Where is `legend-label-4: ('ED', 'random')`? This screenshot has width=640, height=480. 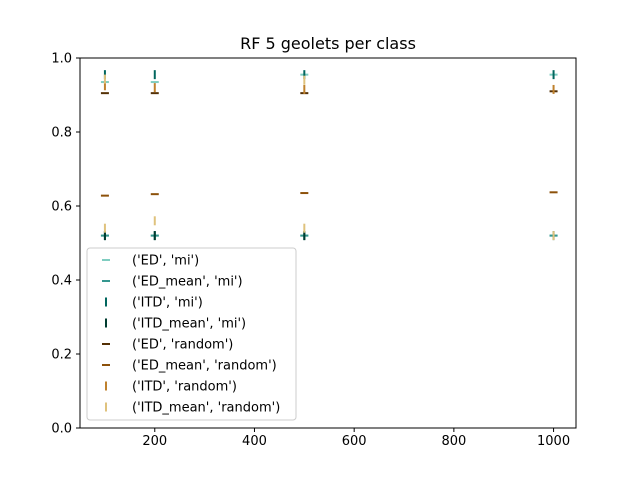 legend-label-4: ('ED', 'random') is located at coordinates (182, 345).